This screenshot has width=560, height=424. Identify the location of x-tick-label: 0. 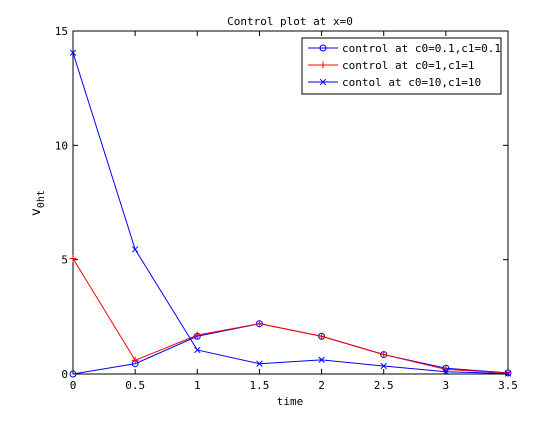
(73, 385).